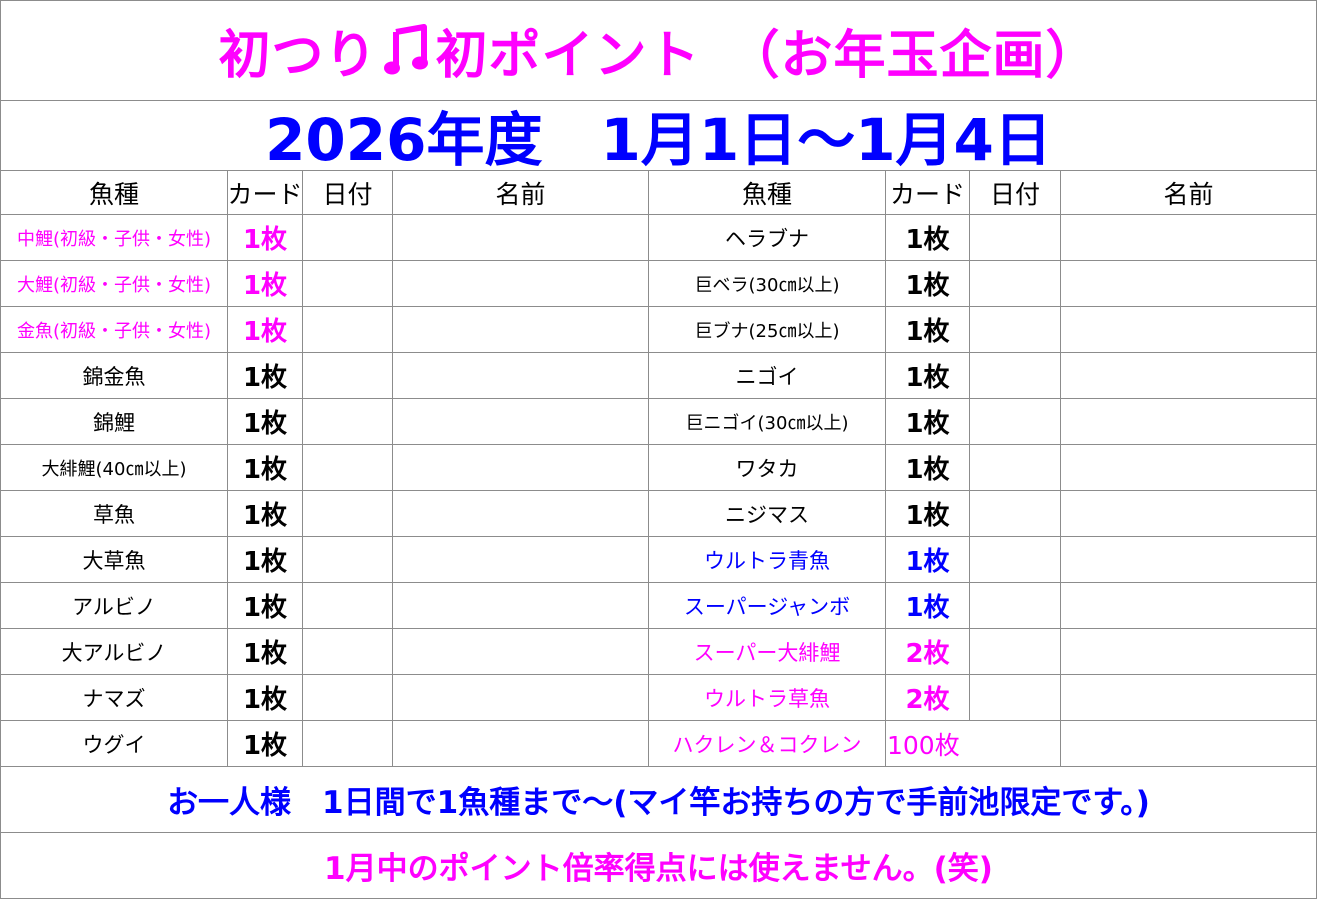  I want to click on fish-name-left: ナマズ, so click(114, 698).